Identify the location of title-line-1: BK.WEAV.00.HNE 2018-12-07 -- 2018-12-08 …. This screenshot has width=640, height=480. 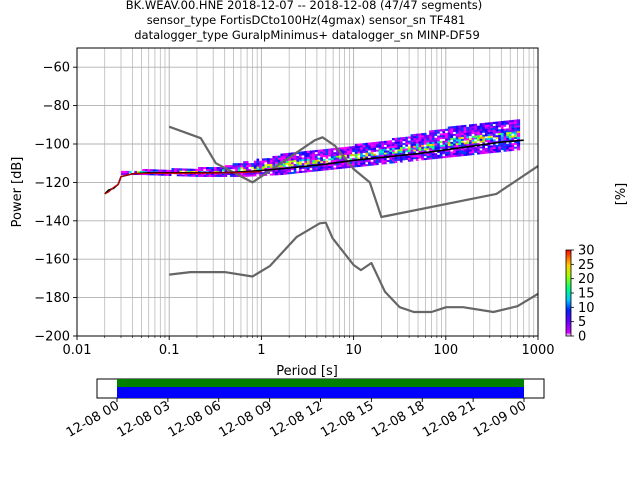
(304, 6).